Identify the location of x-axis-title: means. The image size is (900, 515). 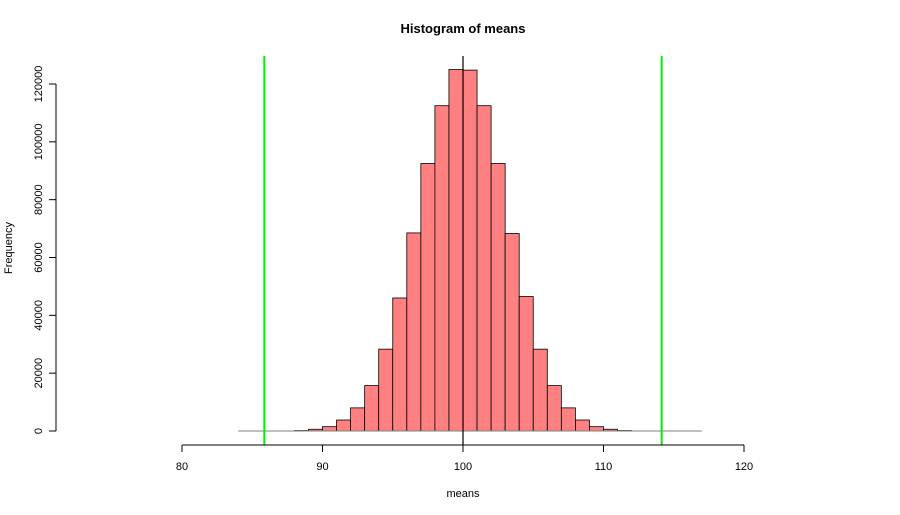
(463, 494).